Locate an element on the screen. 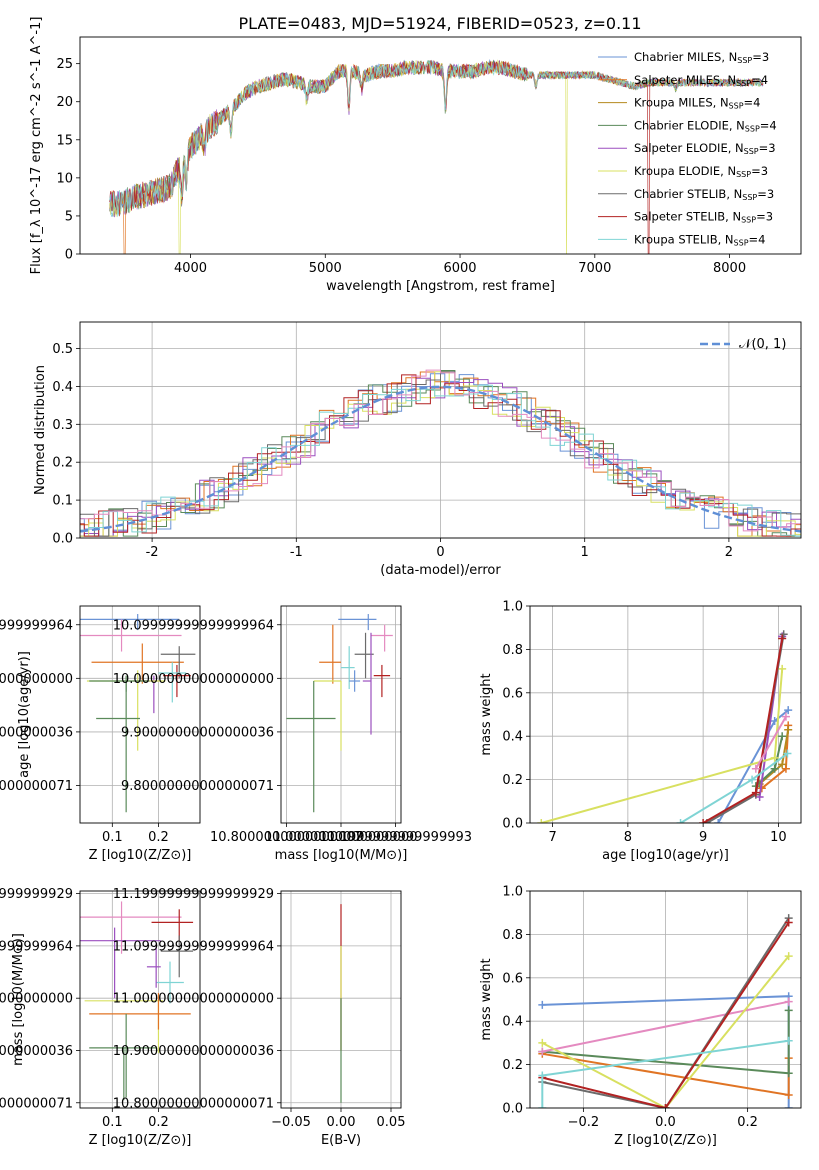 The width and height of the screenshot is (819, 1170). y-tick-label: 0.1 is located at coordinates (62, 501).